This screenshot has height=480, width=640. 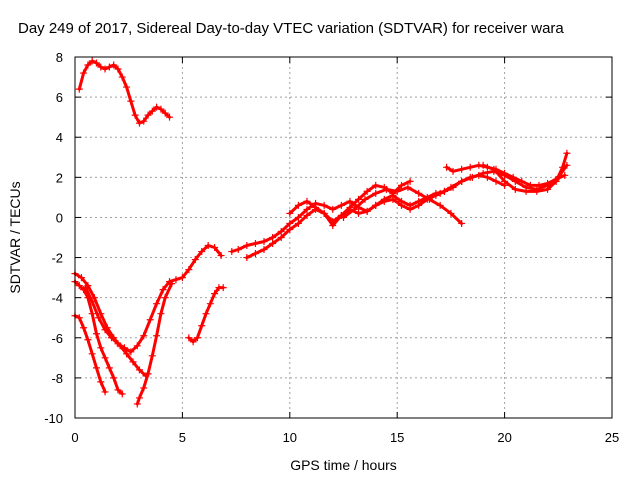 What do you see at coordinates (182, 437) in the screenshot?
I see `x-tick-label: 5` at bounding box center [182, 437].